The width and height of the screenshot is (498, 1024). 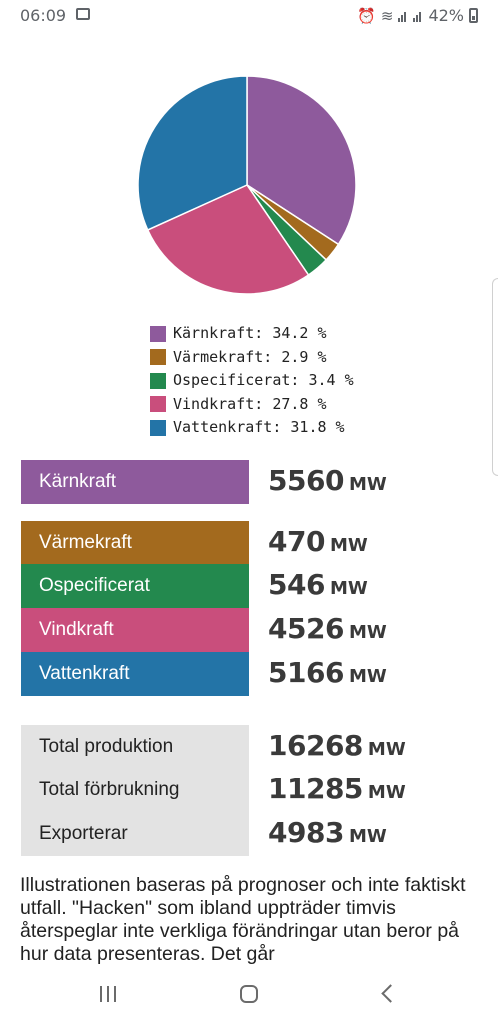 What do you see at coordinates (366, 15) in the screenshot?
I see `alarm-icon: ⏰` at bounding box center [366, 15].